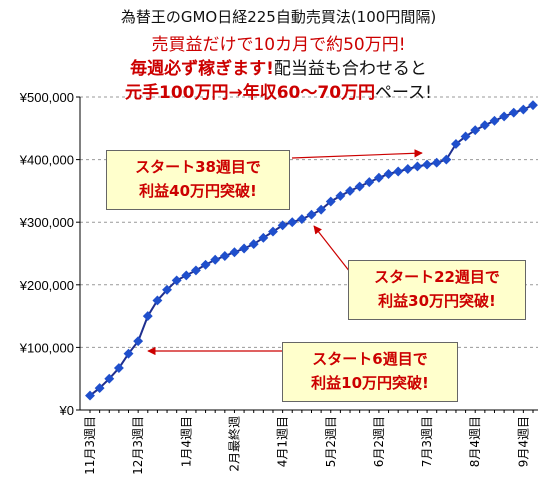 Image resolution: width=557 pixels, height=487 pixels. Describe the element at coordinates (278, 45) in the screenshot. I see `subtitle-1: 売買益だけで10カ月で約50万円!` at that location.